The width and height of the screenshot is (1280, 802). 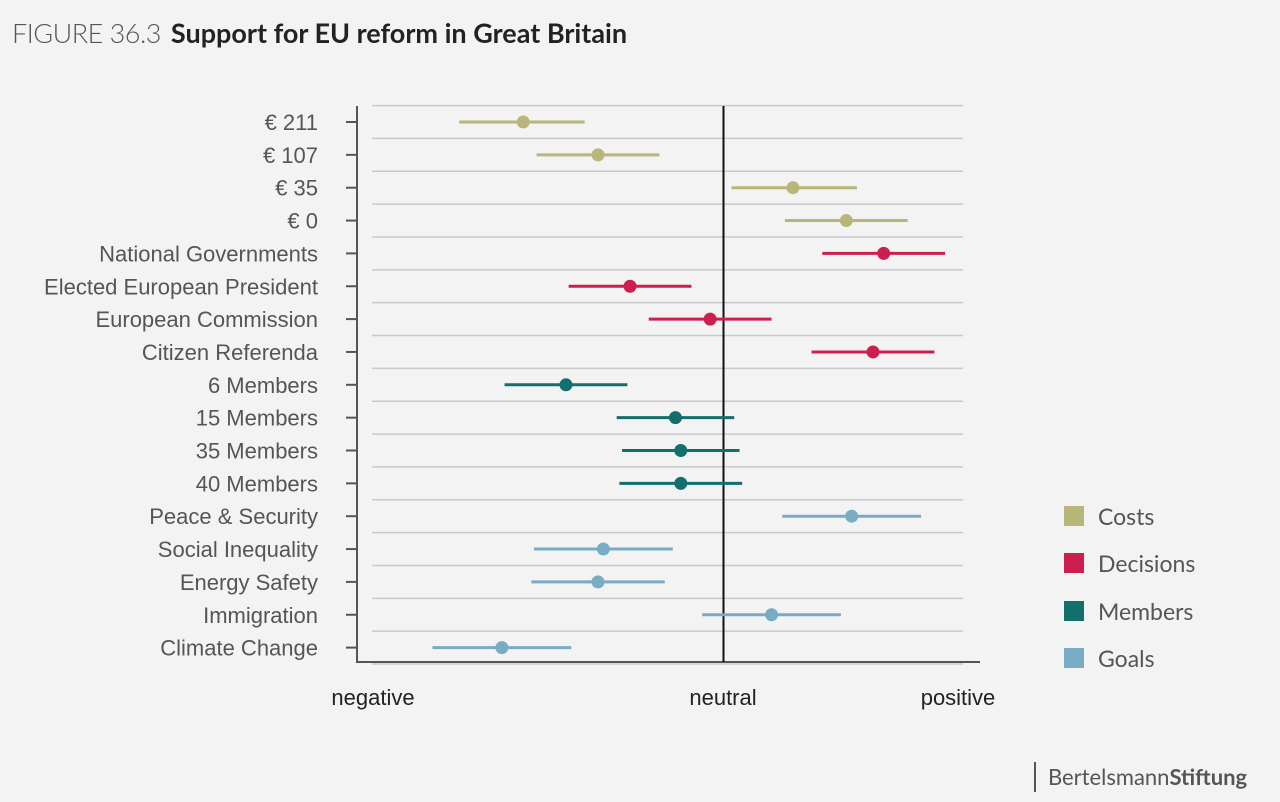 I want to click on row-label: 35 Members, so click(x=257, y=451).